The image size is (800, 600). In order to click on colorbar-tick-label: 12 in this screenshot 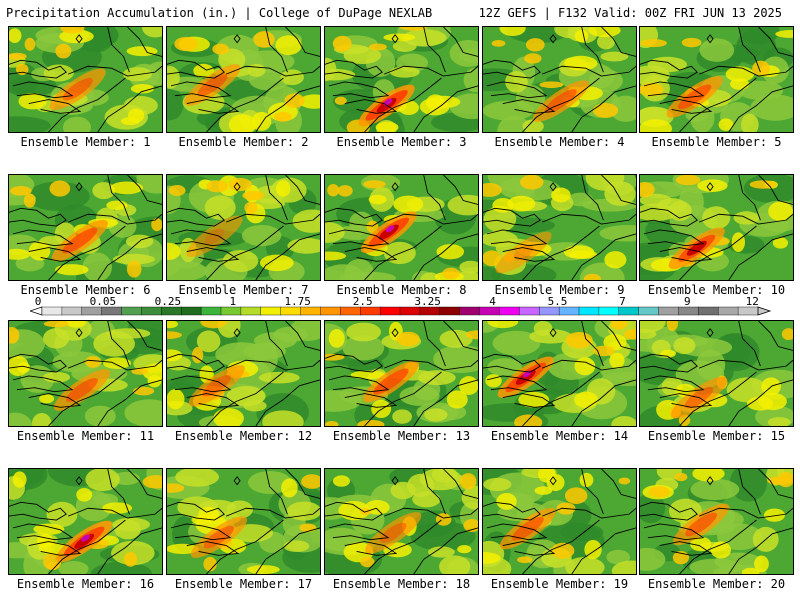, I will do `click(752, 302)`.